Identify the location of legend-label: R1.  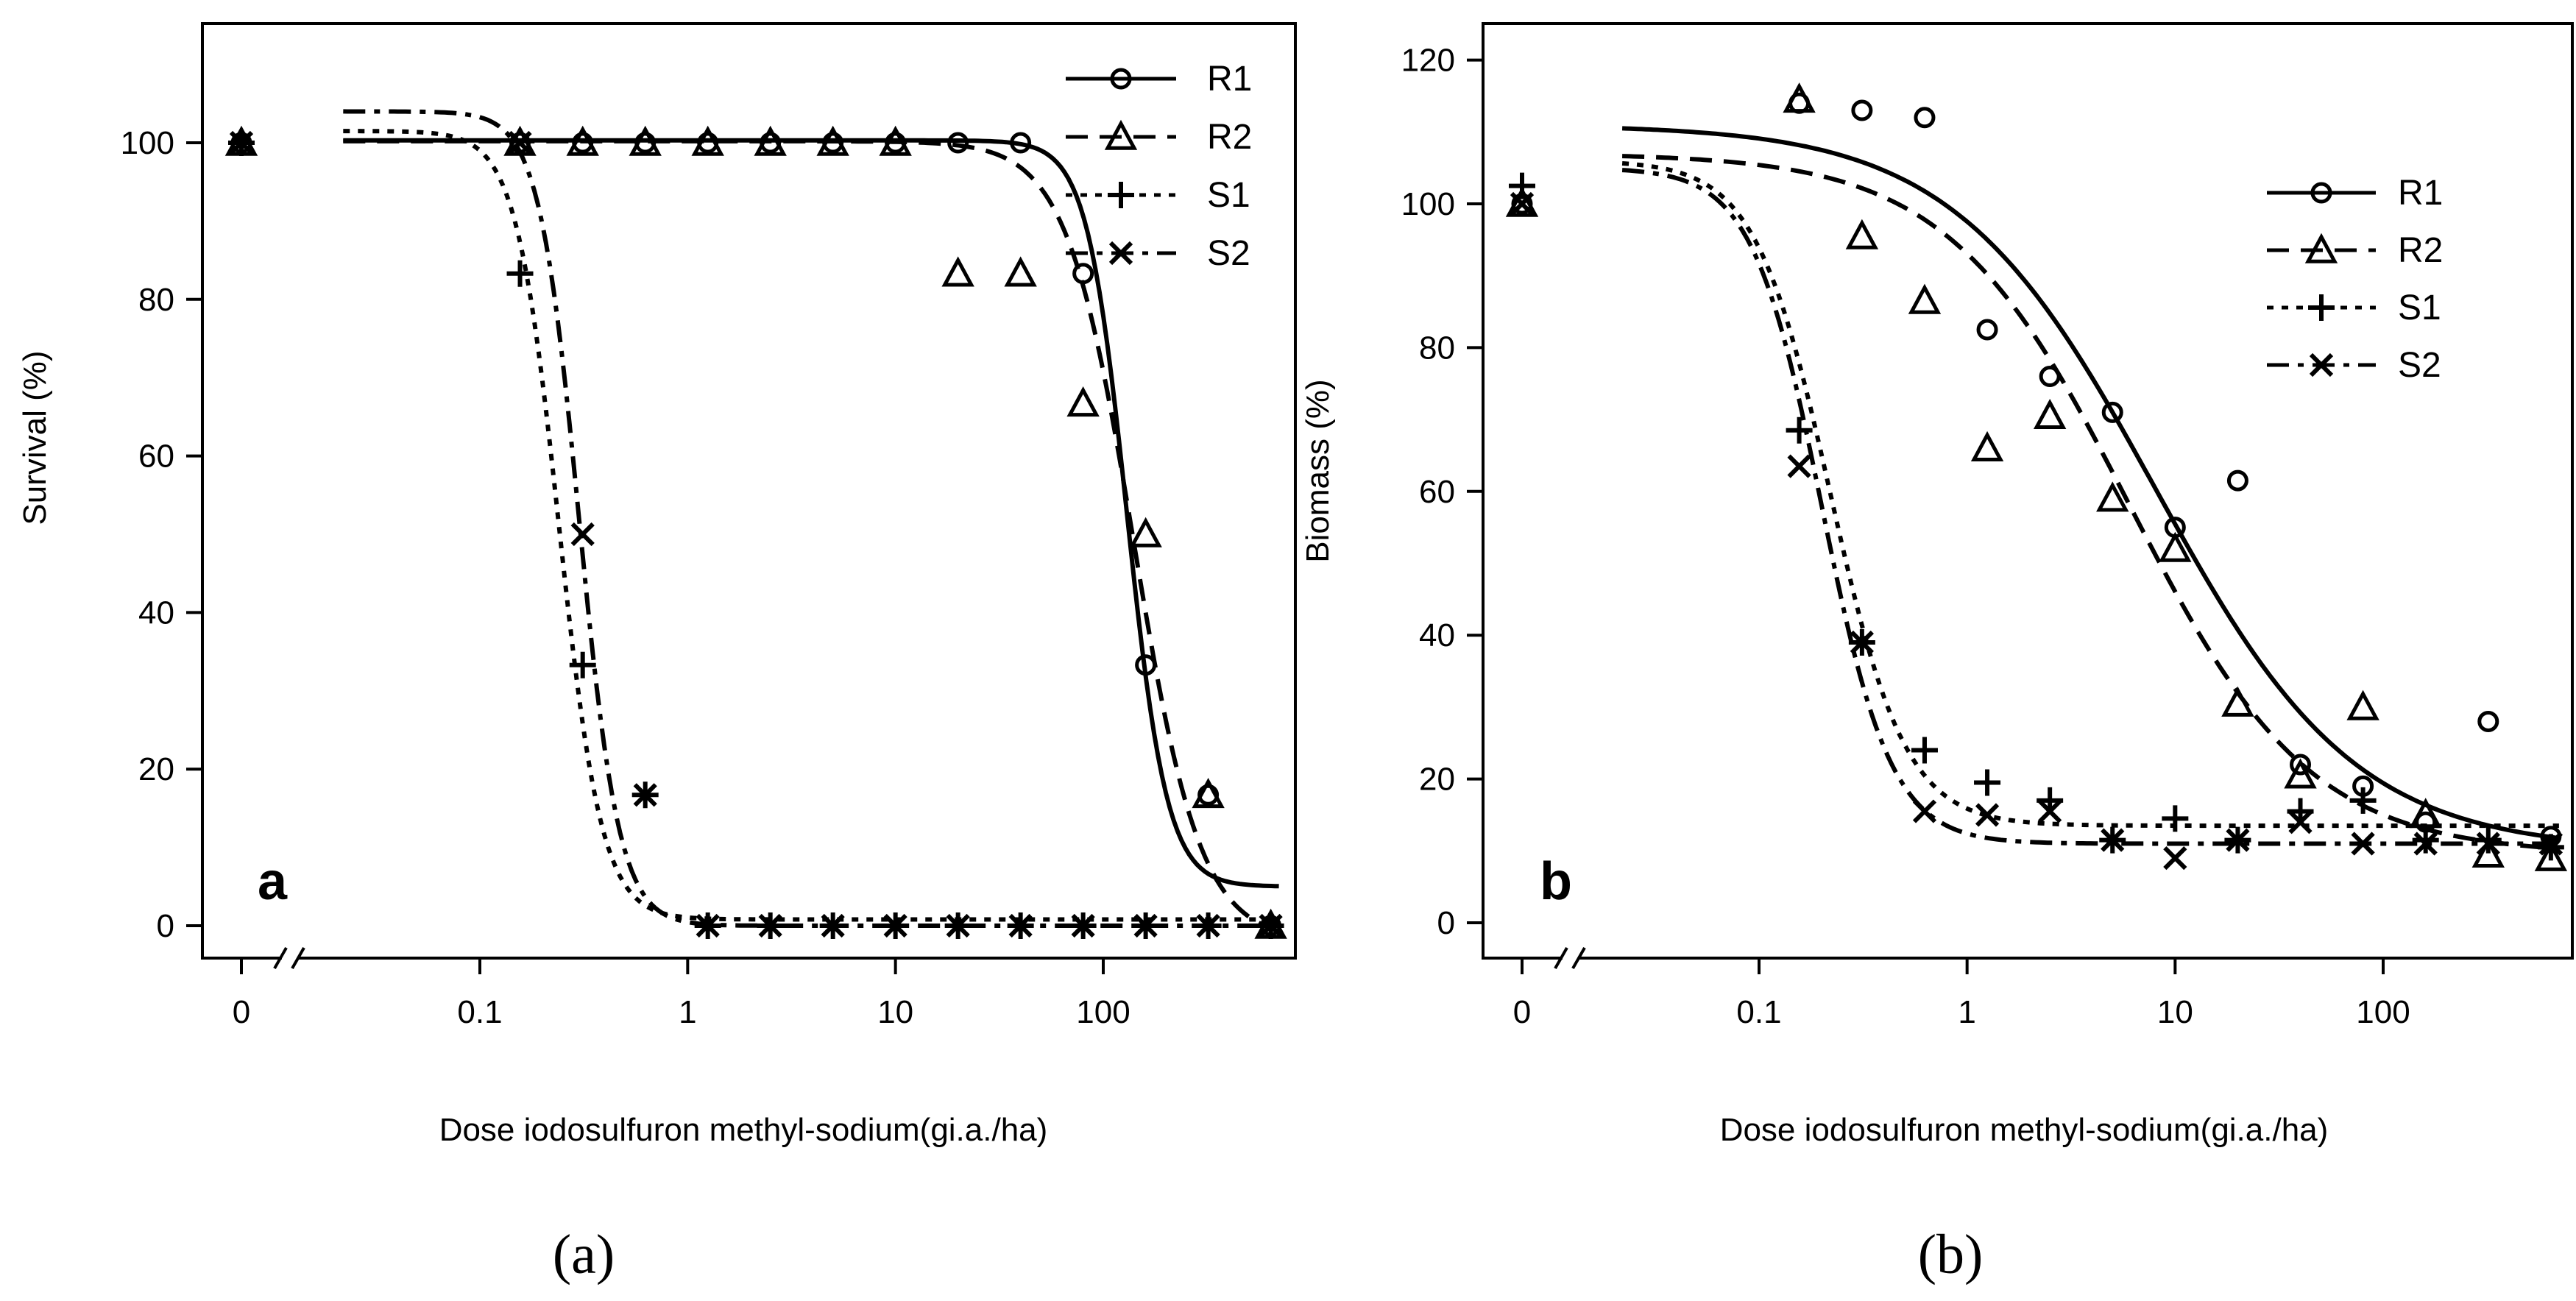
(1229, 79).